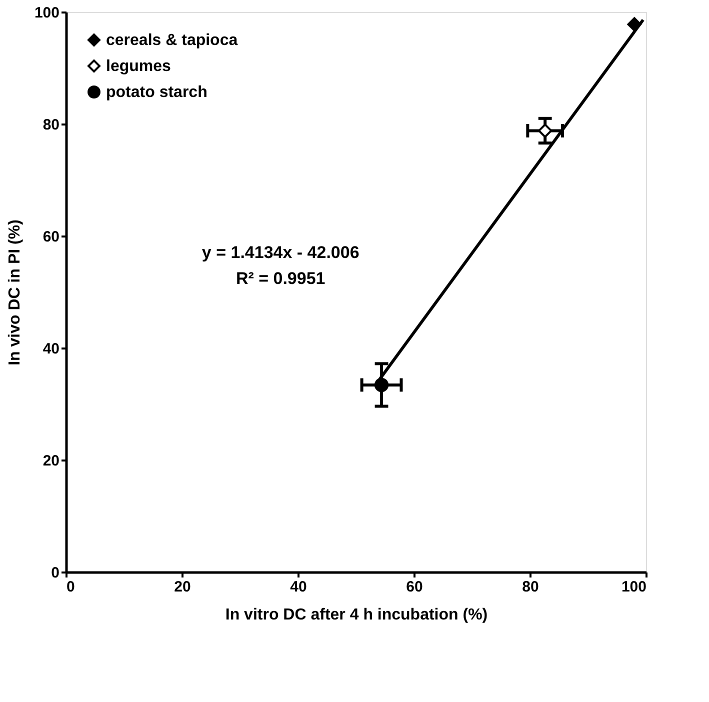 The image size is (709, 702). I want to click on legend-label: legumes, so click(139, 66).